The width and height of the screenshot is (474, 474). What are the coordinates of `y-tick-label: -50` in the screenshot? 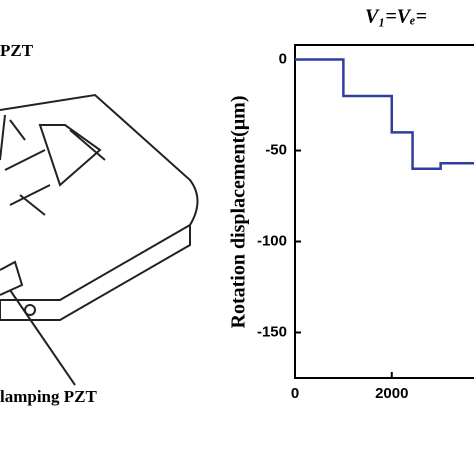 It's located at (276, 150).